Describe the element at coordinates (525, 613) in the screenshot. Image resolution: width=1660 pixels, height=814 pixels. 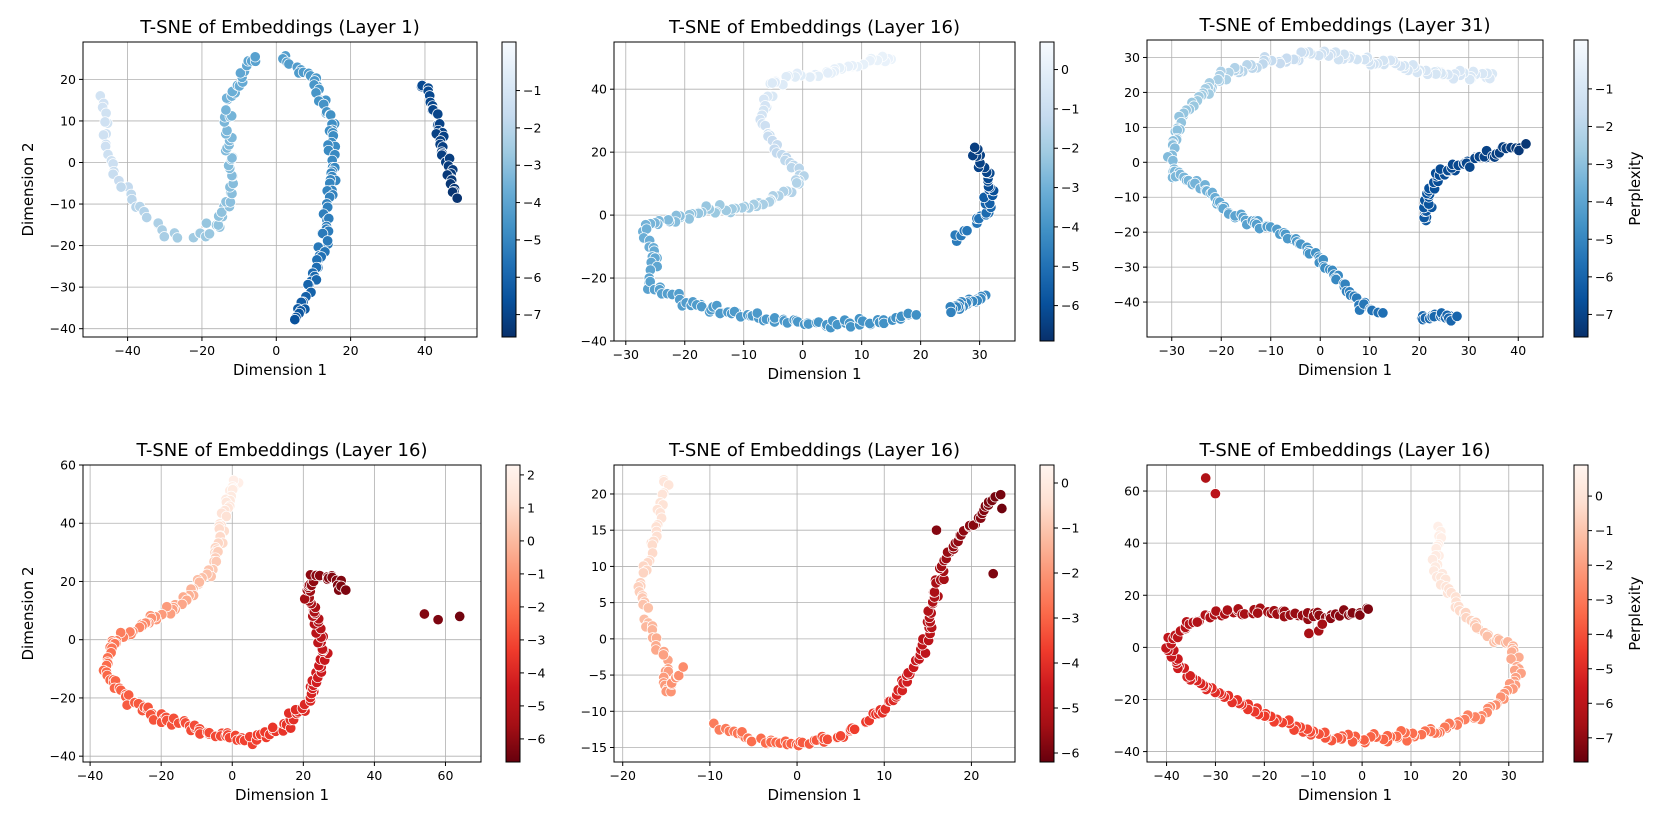
I see `colorbar: −6 −5 −4 −3 −2 −1 0 1 2` at that location.